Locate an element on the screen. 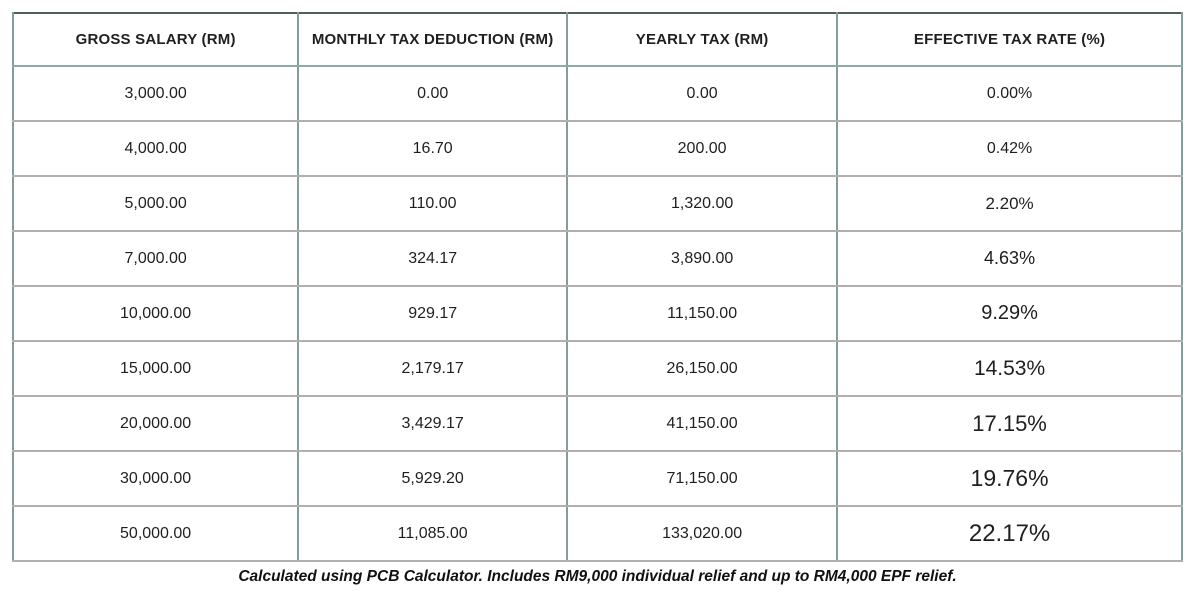  cell-yearly-tax: 26,150.00 is located at coordinates (702, 368).